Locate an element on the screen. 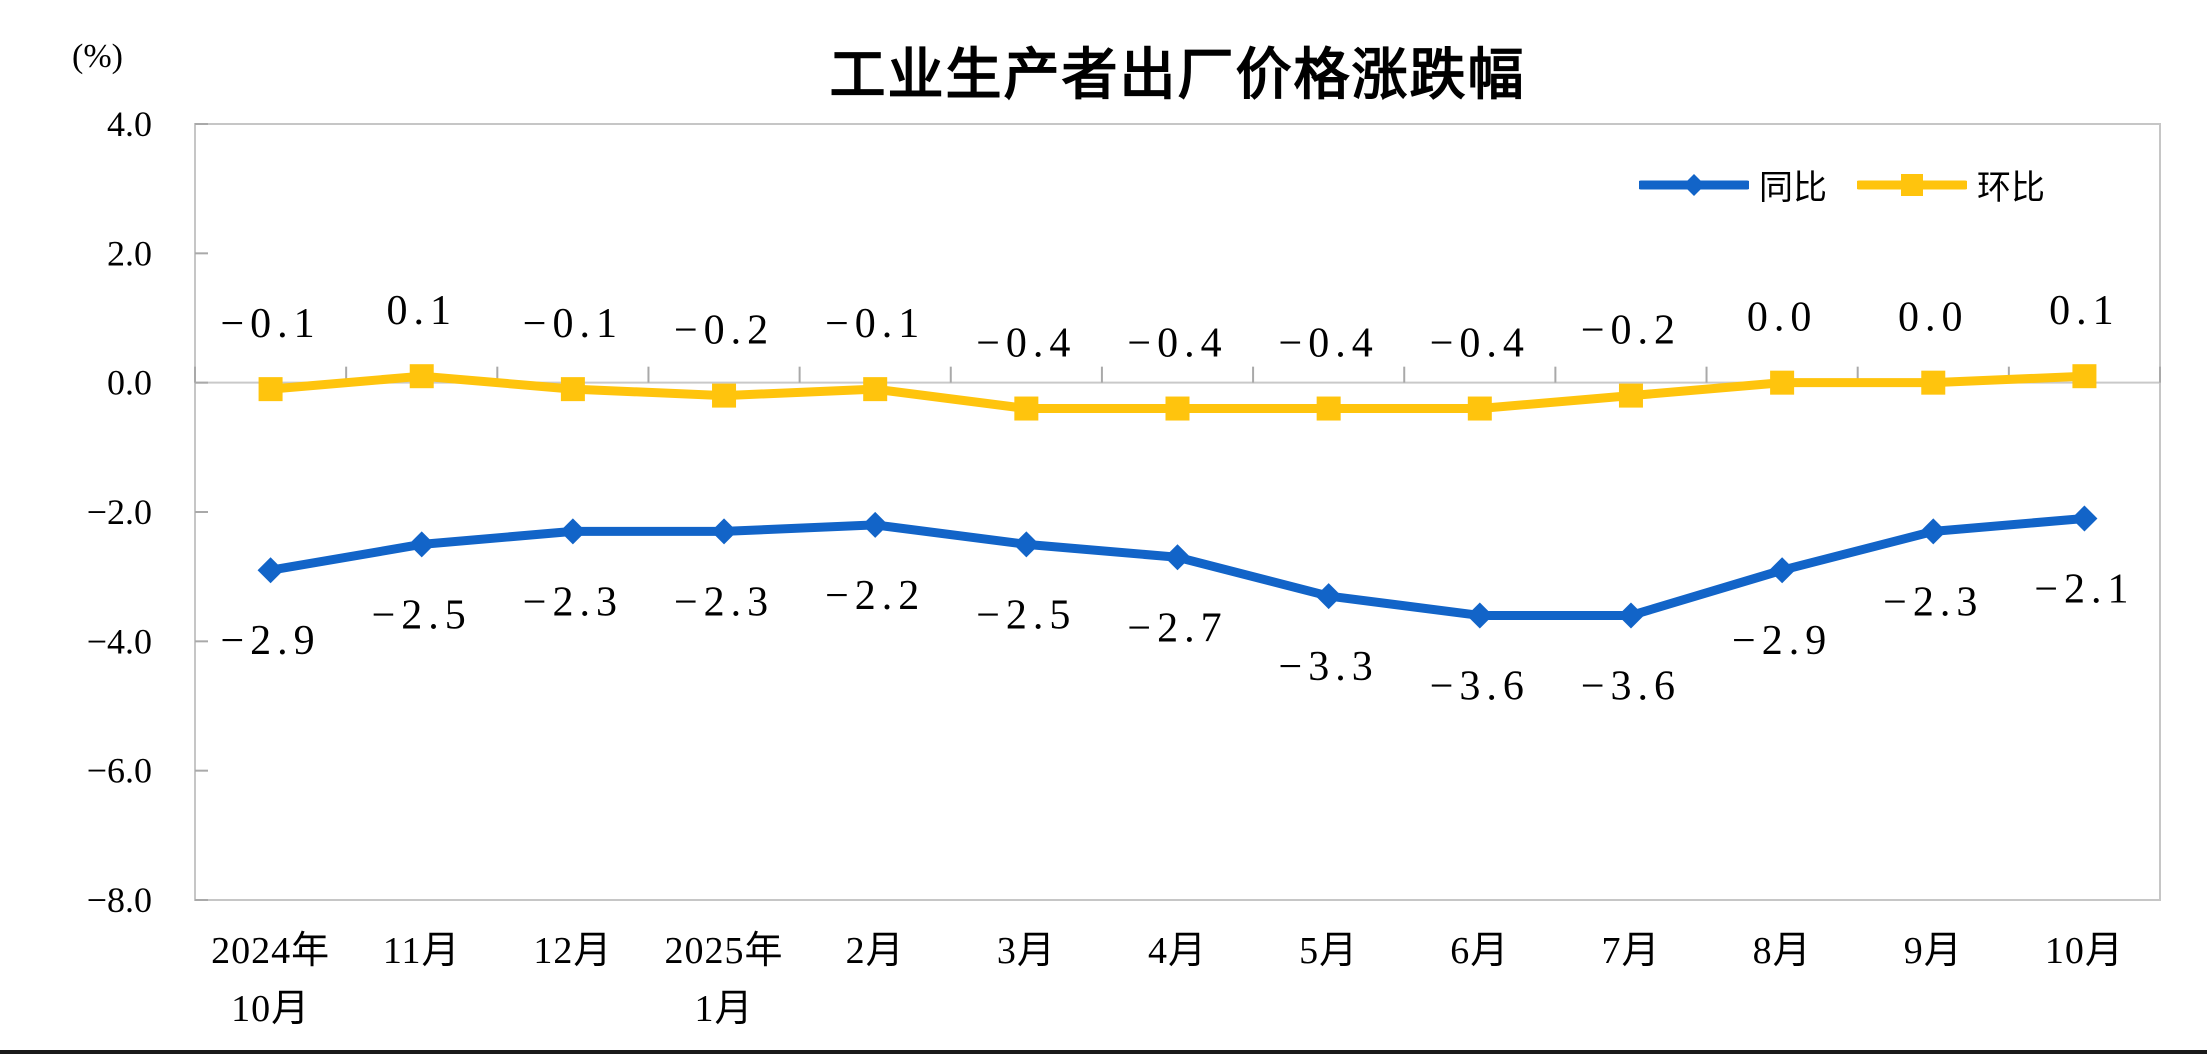 The height and width of the screenshot is (1058, 2207). x-axis-label: 2025年 is located at coordinates (724, 951).